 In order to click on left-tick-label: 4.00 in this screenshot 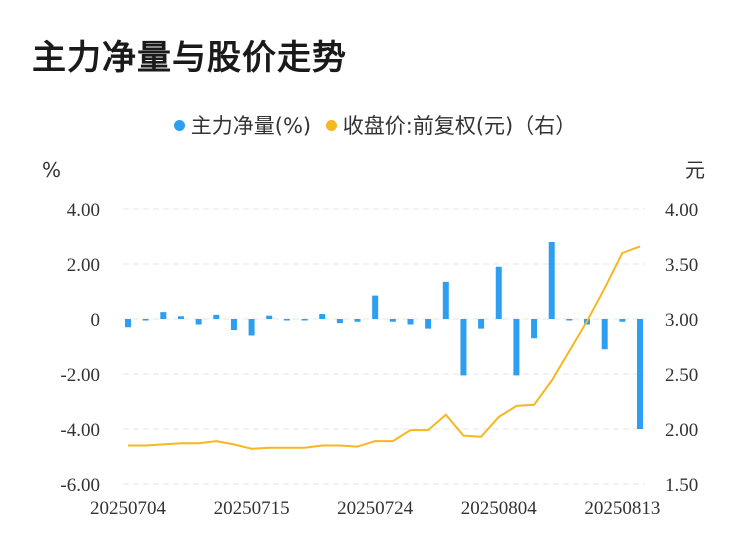, I will do `click(83, 210)`.